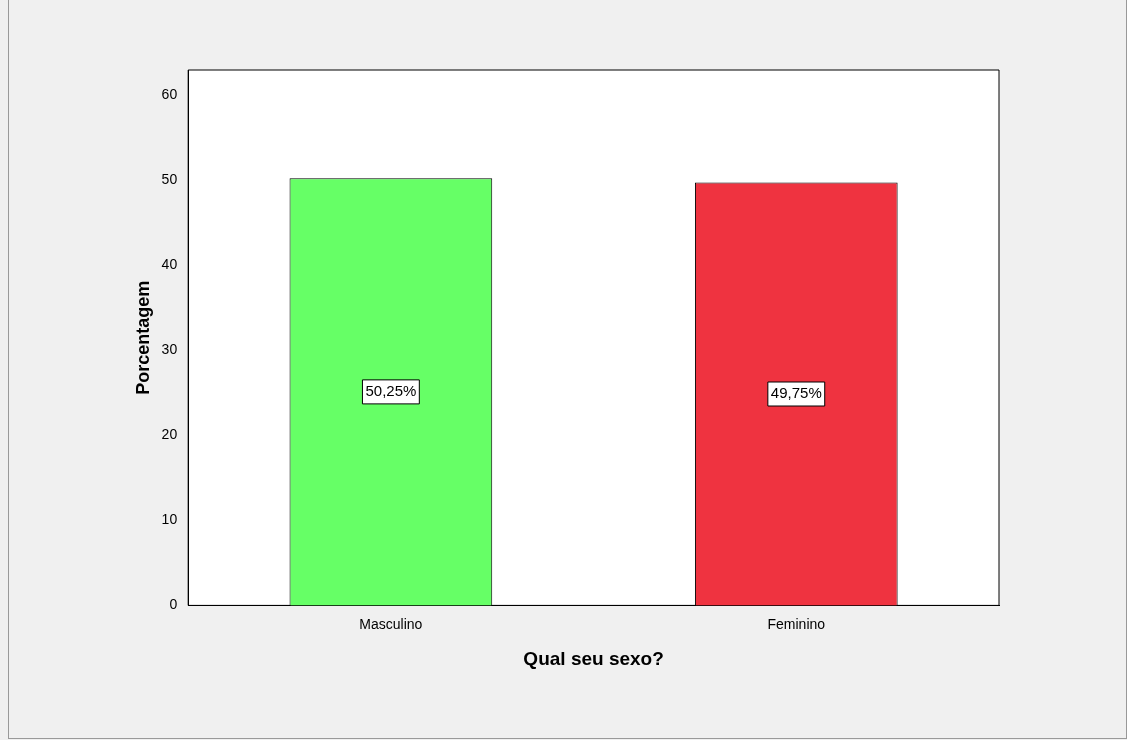  What do you see at coordinates (796, 393) in the screenshot?
I see `data-label: 49,75%` at bounding box center [796, 393].